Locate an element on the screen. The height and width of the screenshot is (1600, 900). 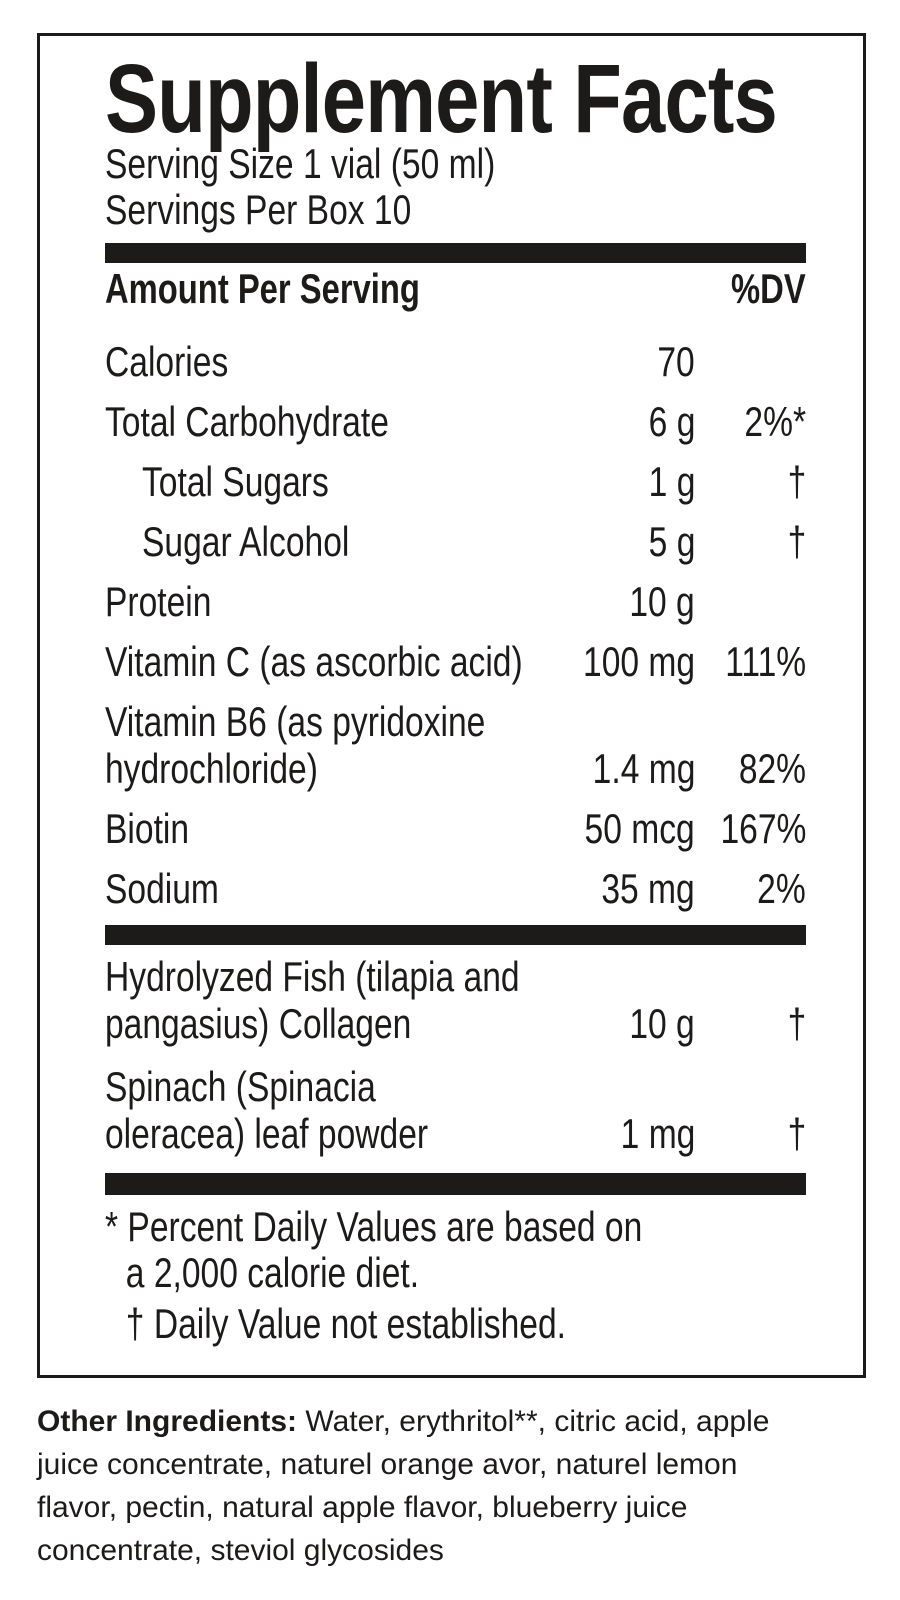
nutrient-amount: 35 mg is located at coordinates (648, 888).